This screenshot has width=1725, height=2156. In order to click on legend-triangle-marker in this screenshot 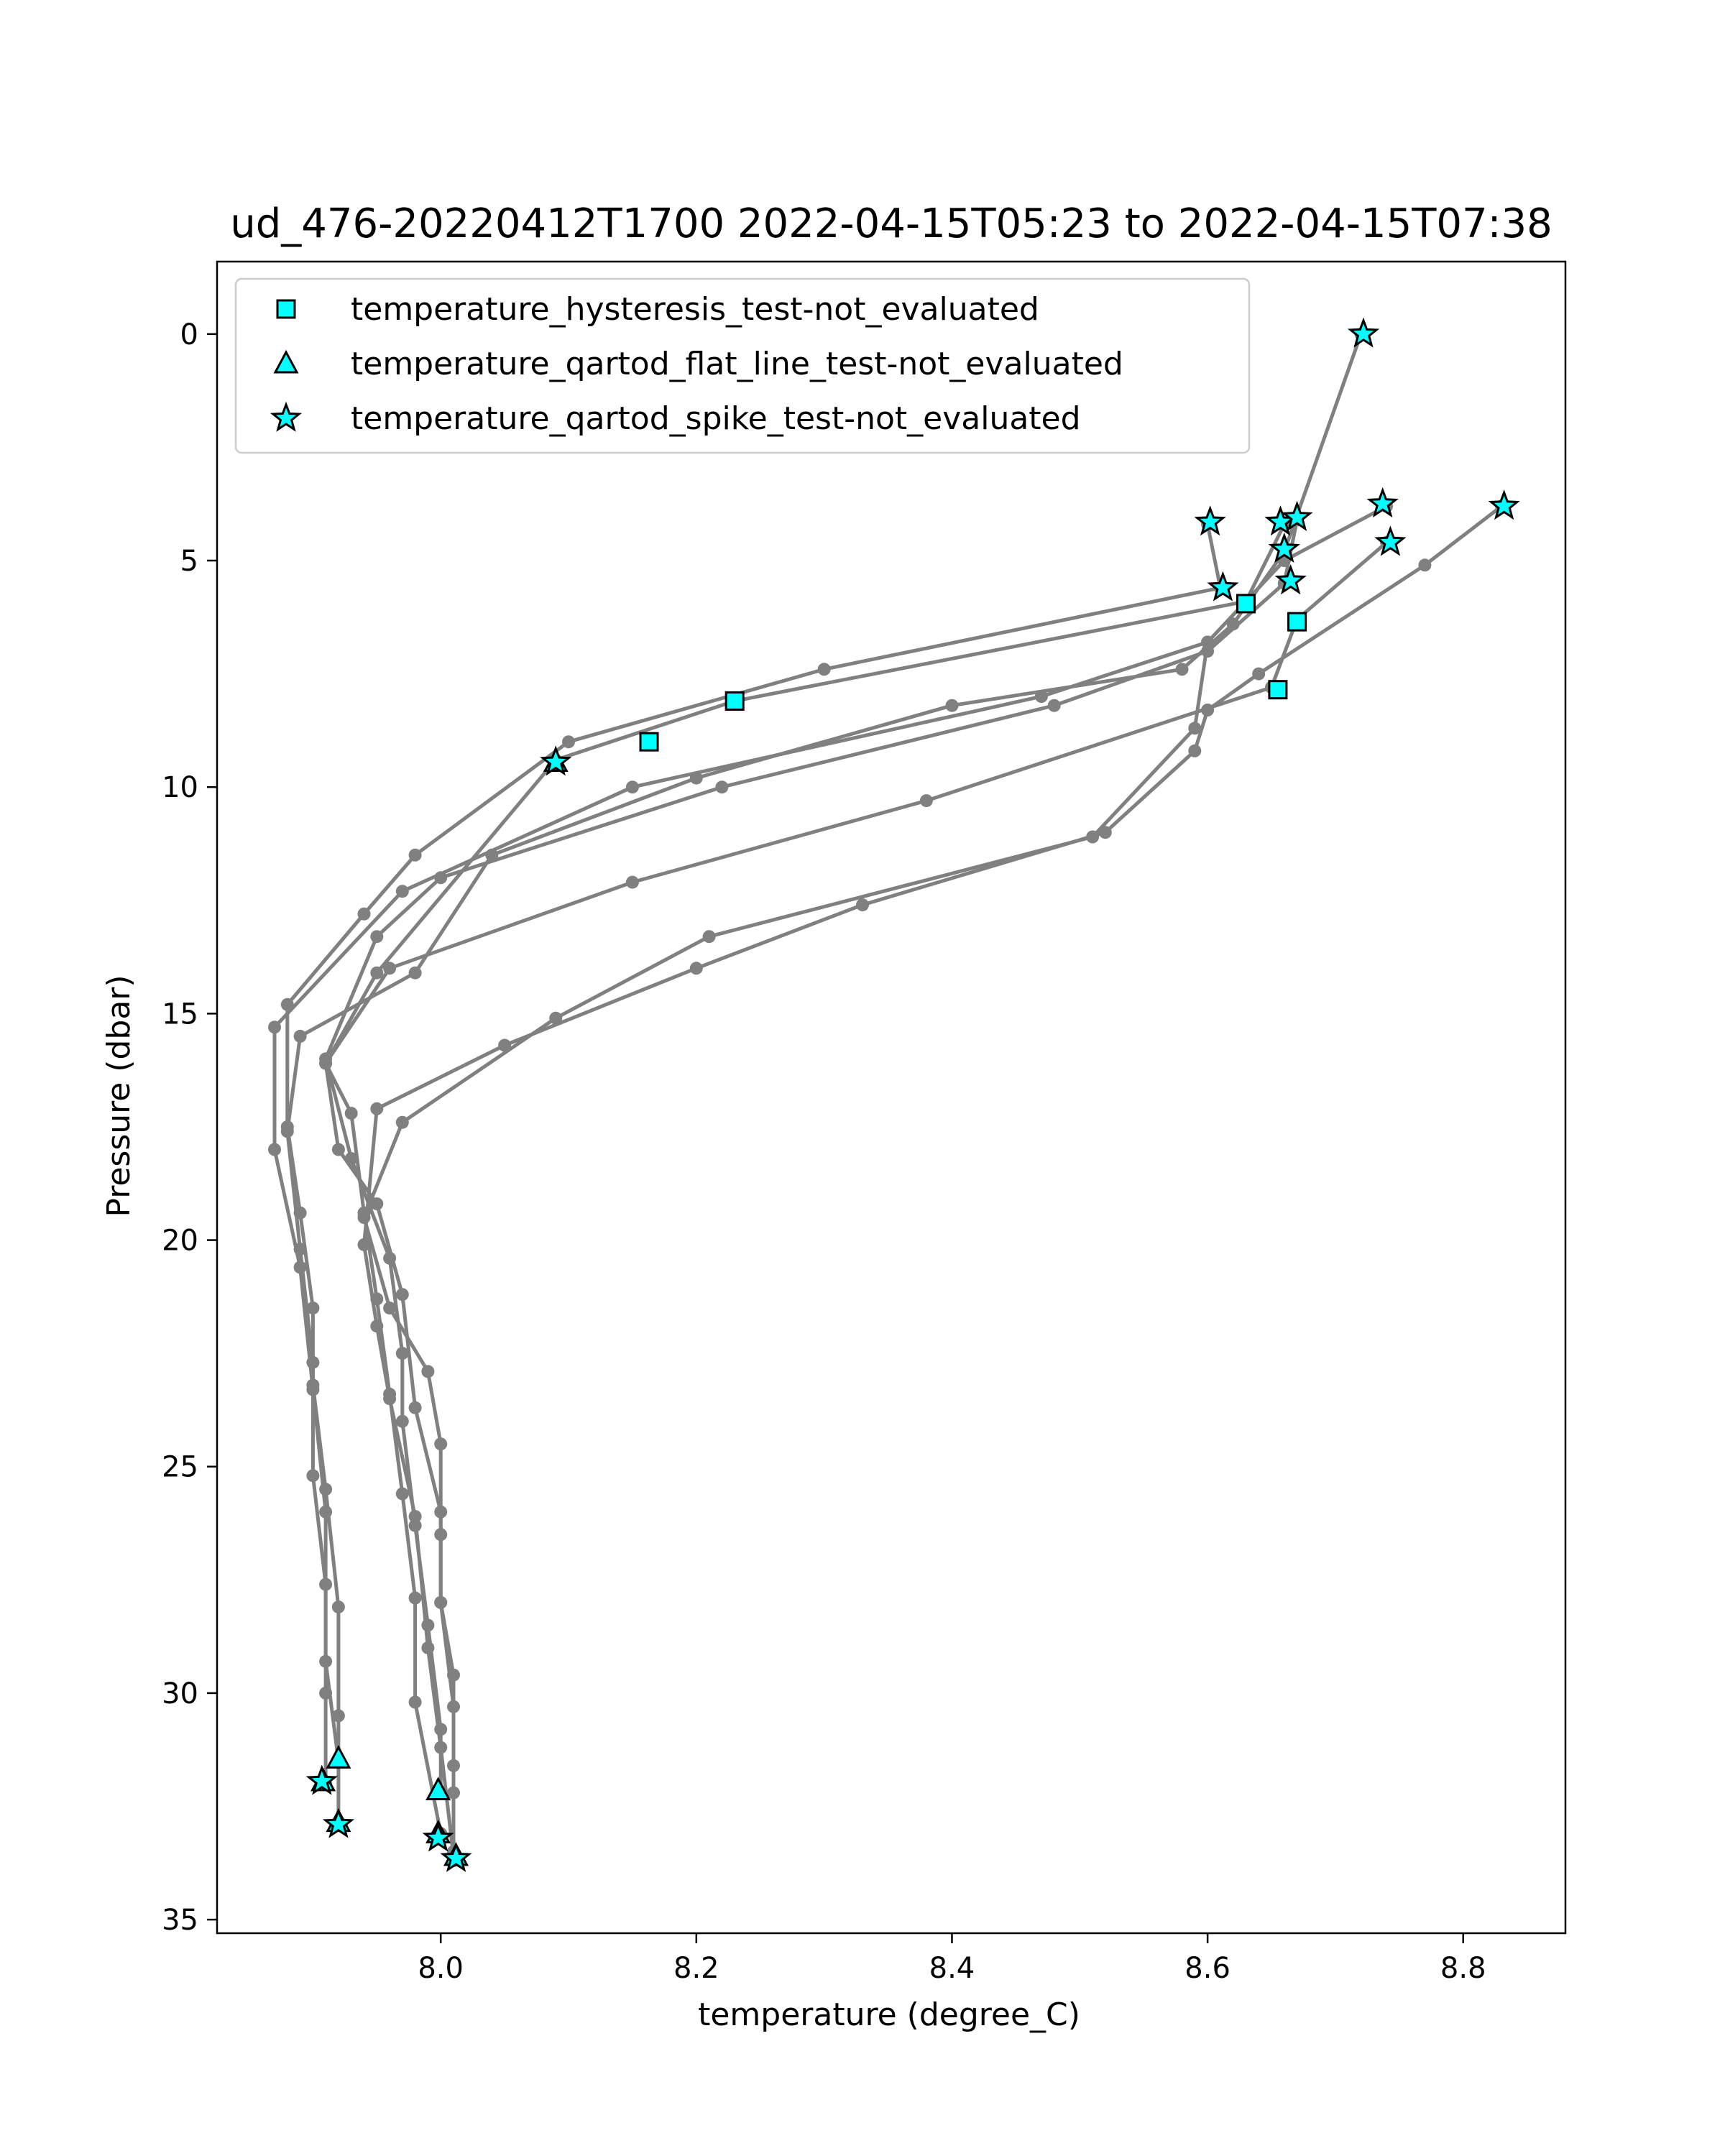, I will do `click(286, 361)`.